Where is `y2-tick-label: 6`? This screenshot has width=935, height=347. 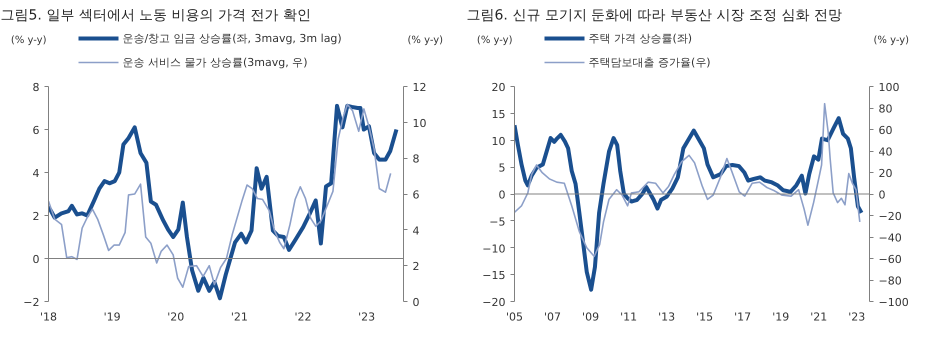 y2-tick-label: 6 is located at coordinates (416, 195).